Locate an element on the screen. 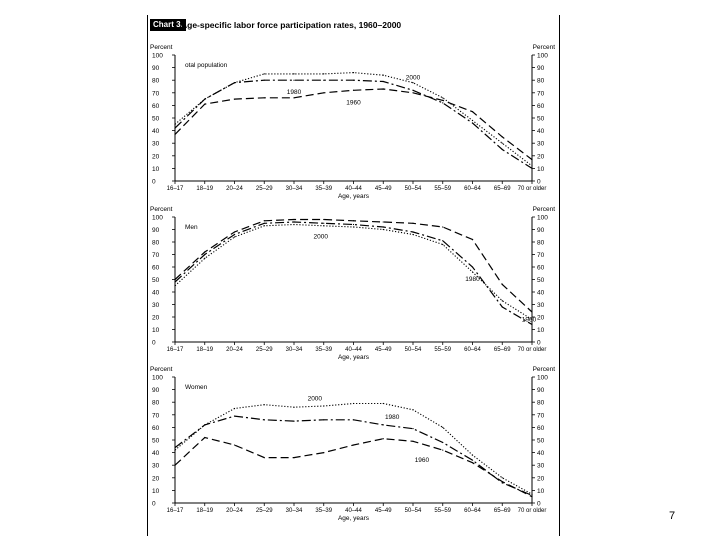 Image resolution: width=720 pixels, height=540 pixels. y-tick-label-left: 80 is located at coordinates (156, 403).